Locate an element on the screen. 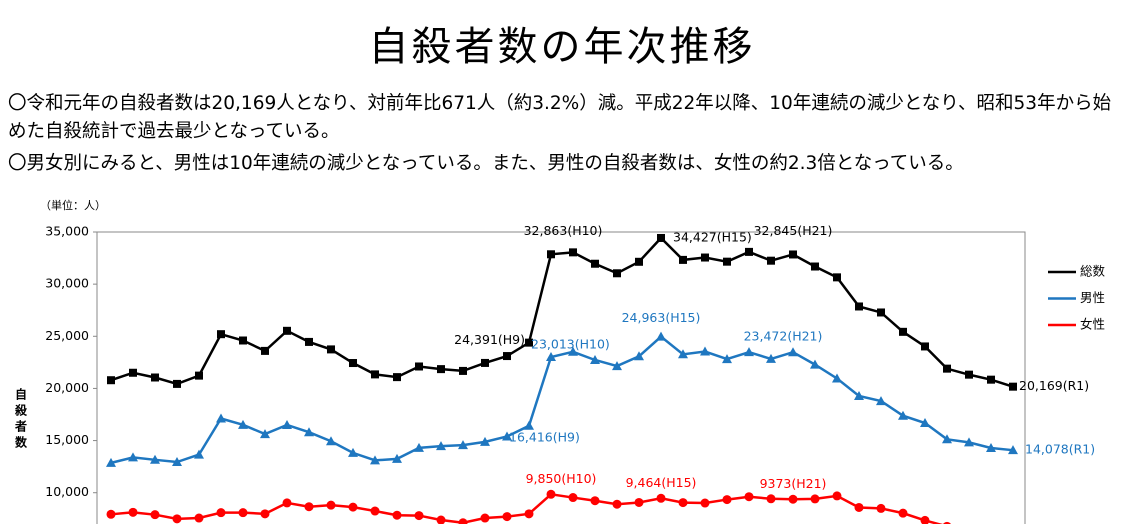 This screenshot has height=524, width=1124. data-label: 16,416(H9) is located at coordinates (544, 436).